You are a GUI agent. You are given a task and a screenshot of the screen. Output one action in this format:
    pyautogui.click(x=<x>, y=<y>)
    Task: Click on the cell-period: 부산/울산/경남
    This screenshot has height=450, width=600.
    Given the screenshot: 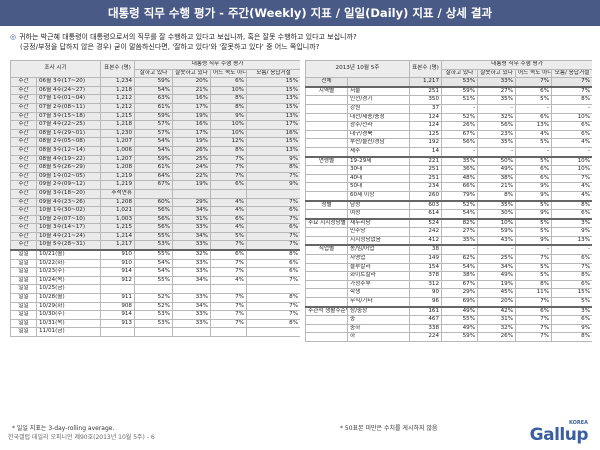 What is the action you would take?
    pyautogui.click(x=378, y=143)
    